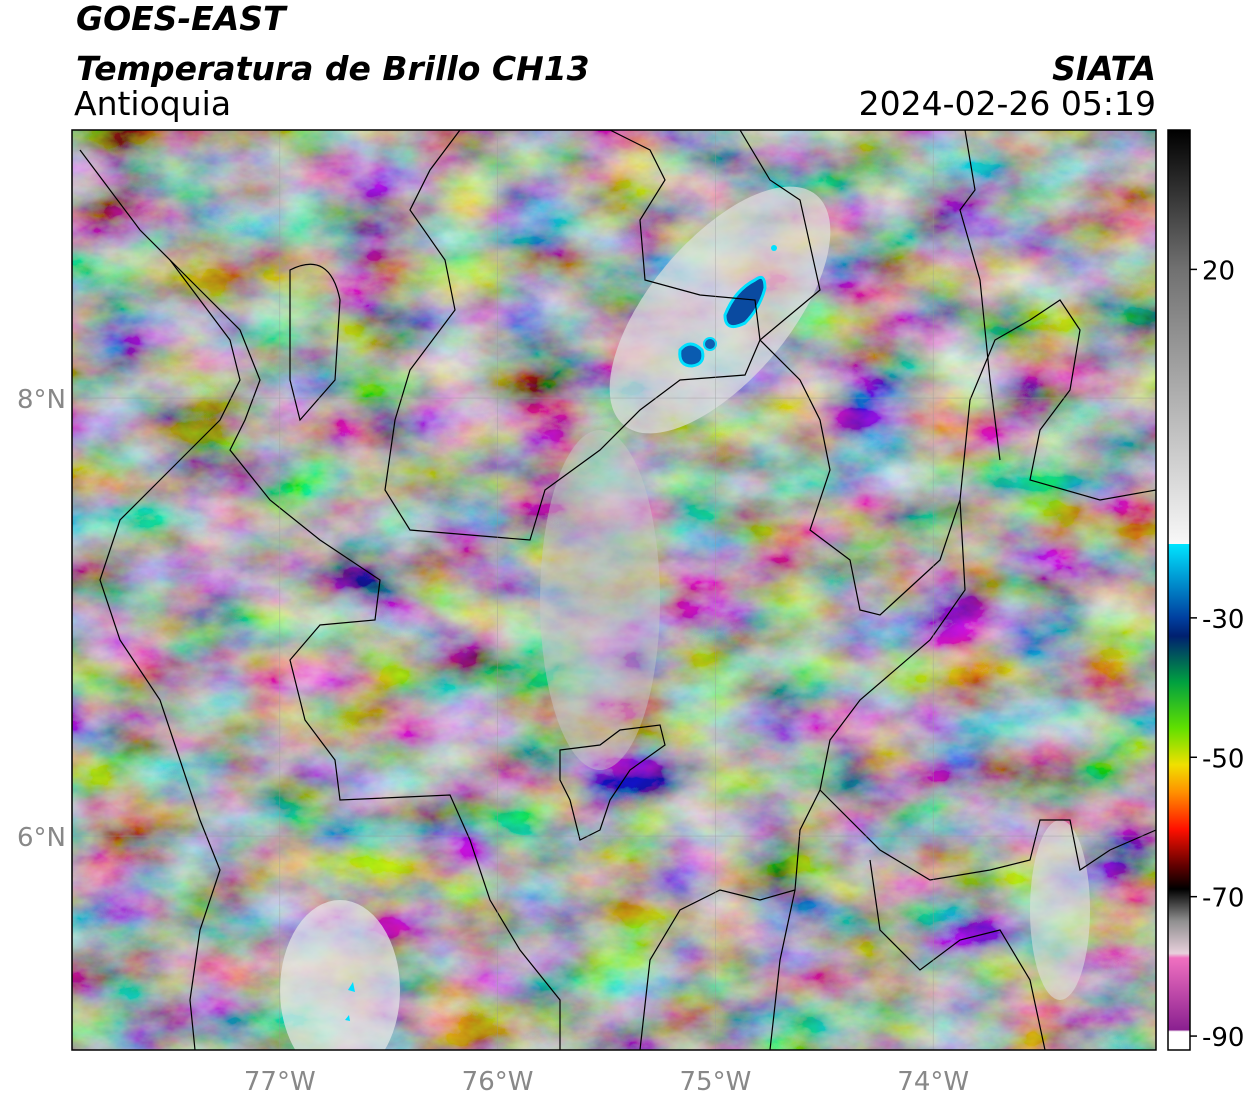 This screenshot has height=1099, width=1252. What do you see at coordinates (715, 1082) in the screenshot?
I see `x-tick-label: 75°W` at bounding box center [715, 1082].